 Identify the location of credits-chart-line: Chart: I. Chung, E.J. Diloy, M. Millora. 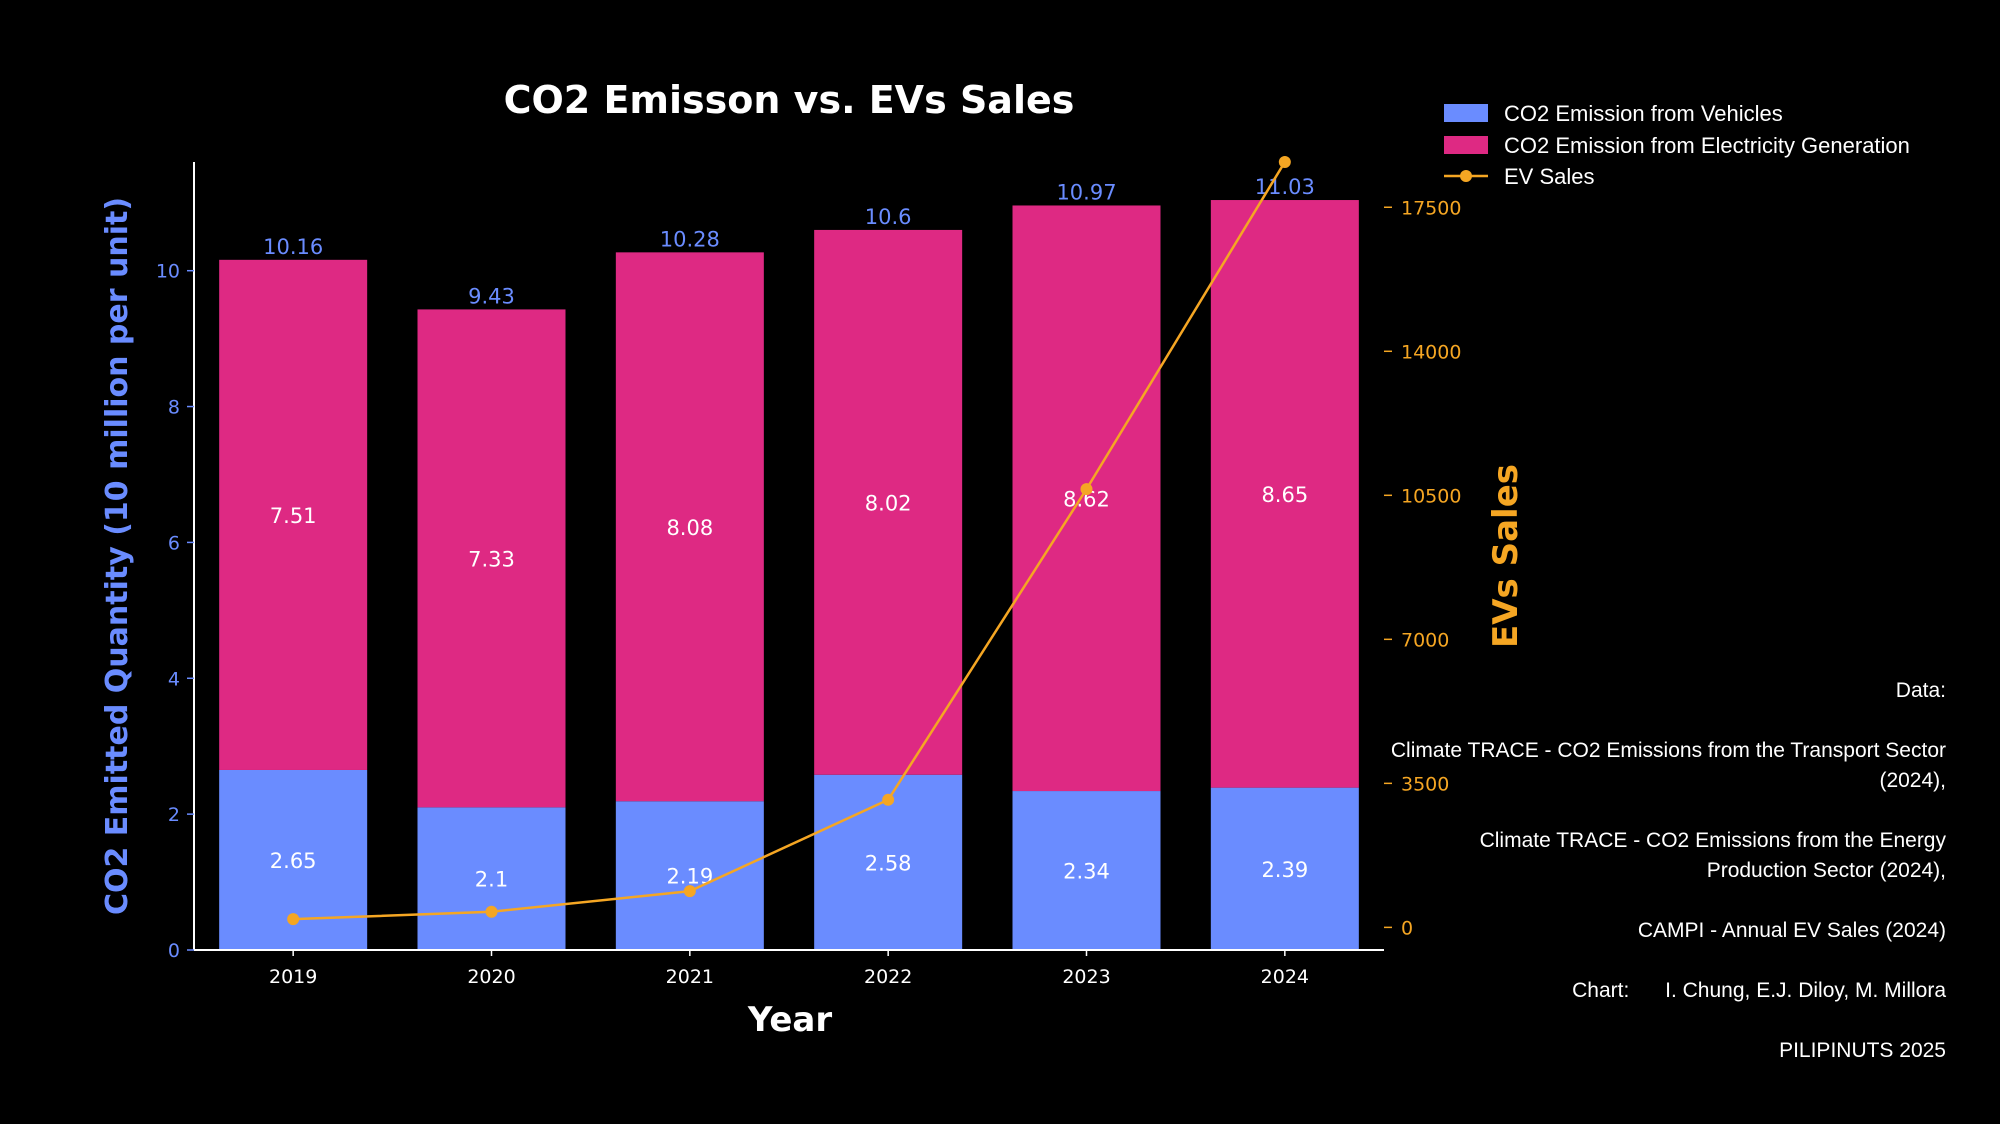
(1666, 991).